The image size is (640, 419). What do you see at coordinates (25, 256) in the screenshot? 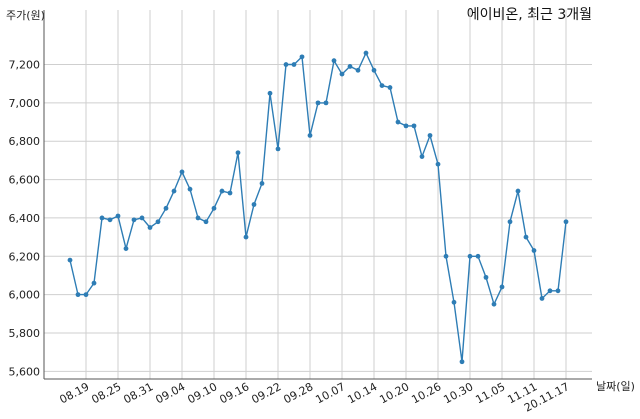
I see `y-tick-label: 6,200` at bounding box center [25, 256].